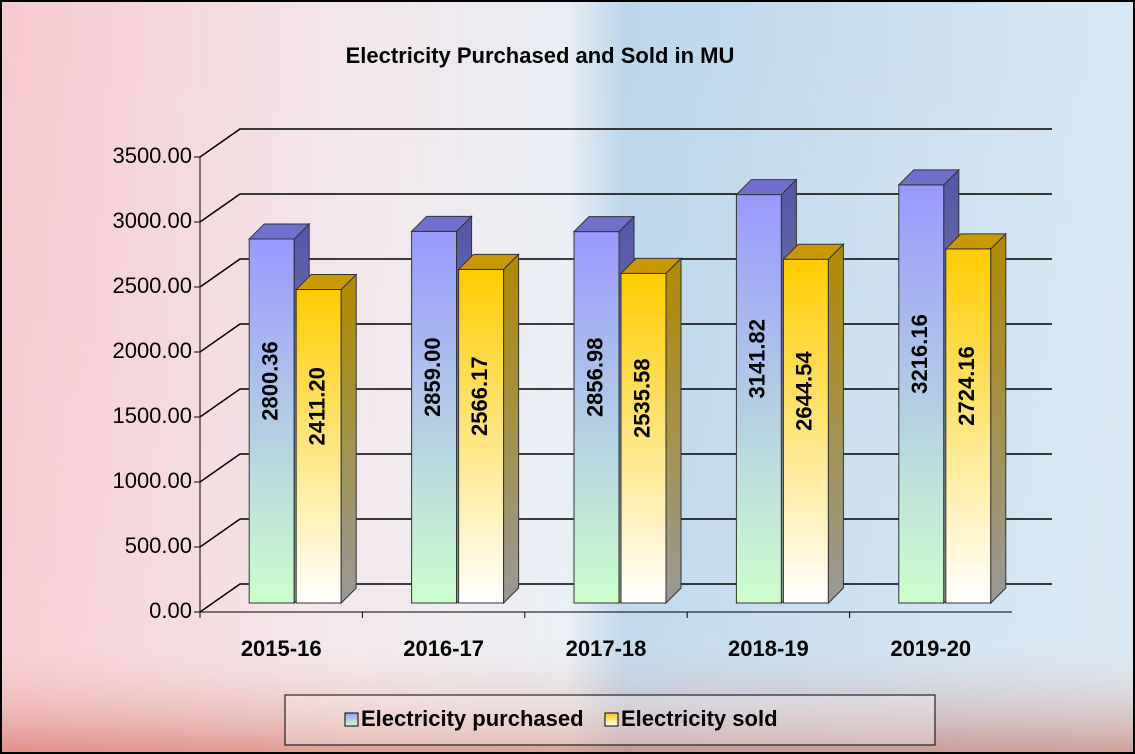 The image size is (1135, 754). I want to click on data-label: 2535.58, so click(641, 398).